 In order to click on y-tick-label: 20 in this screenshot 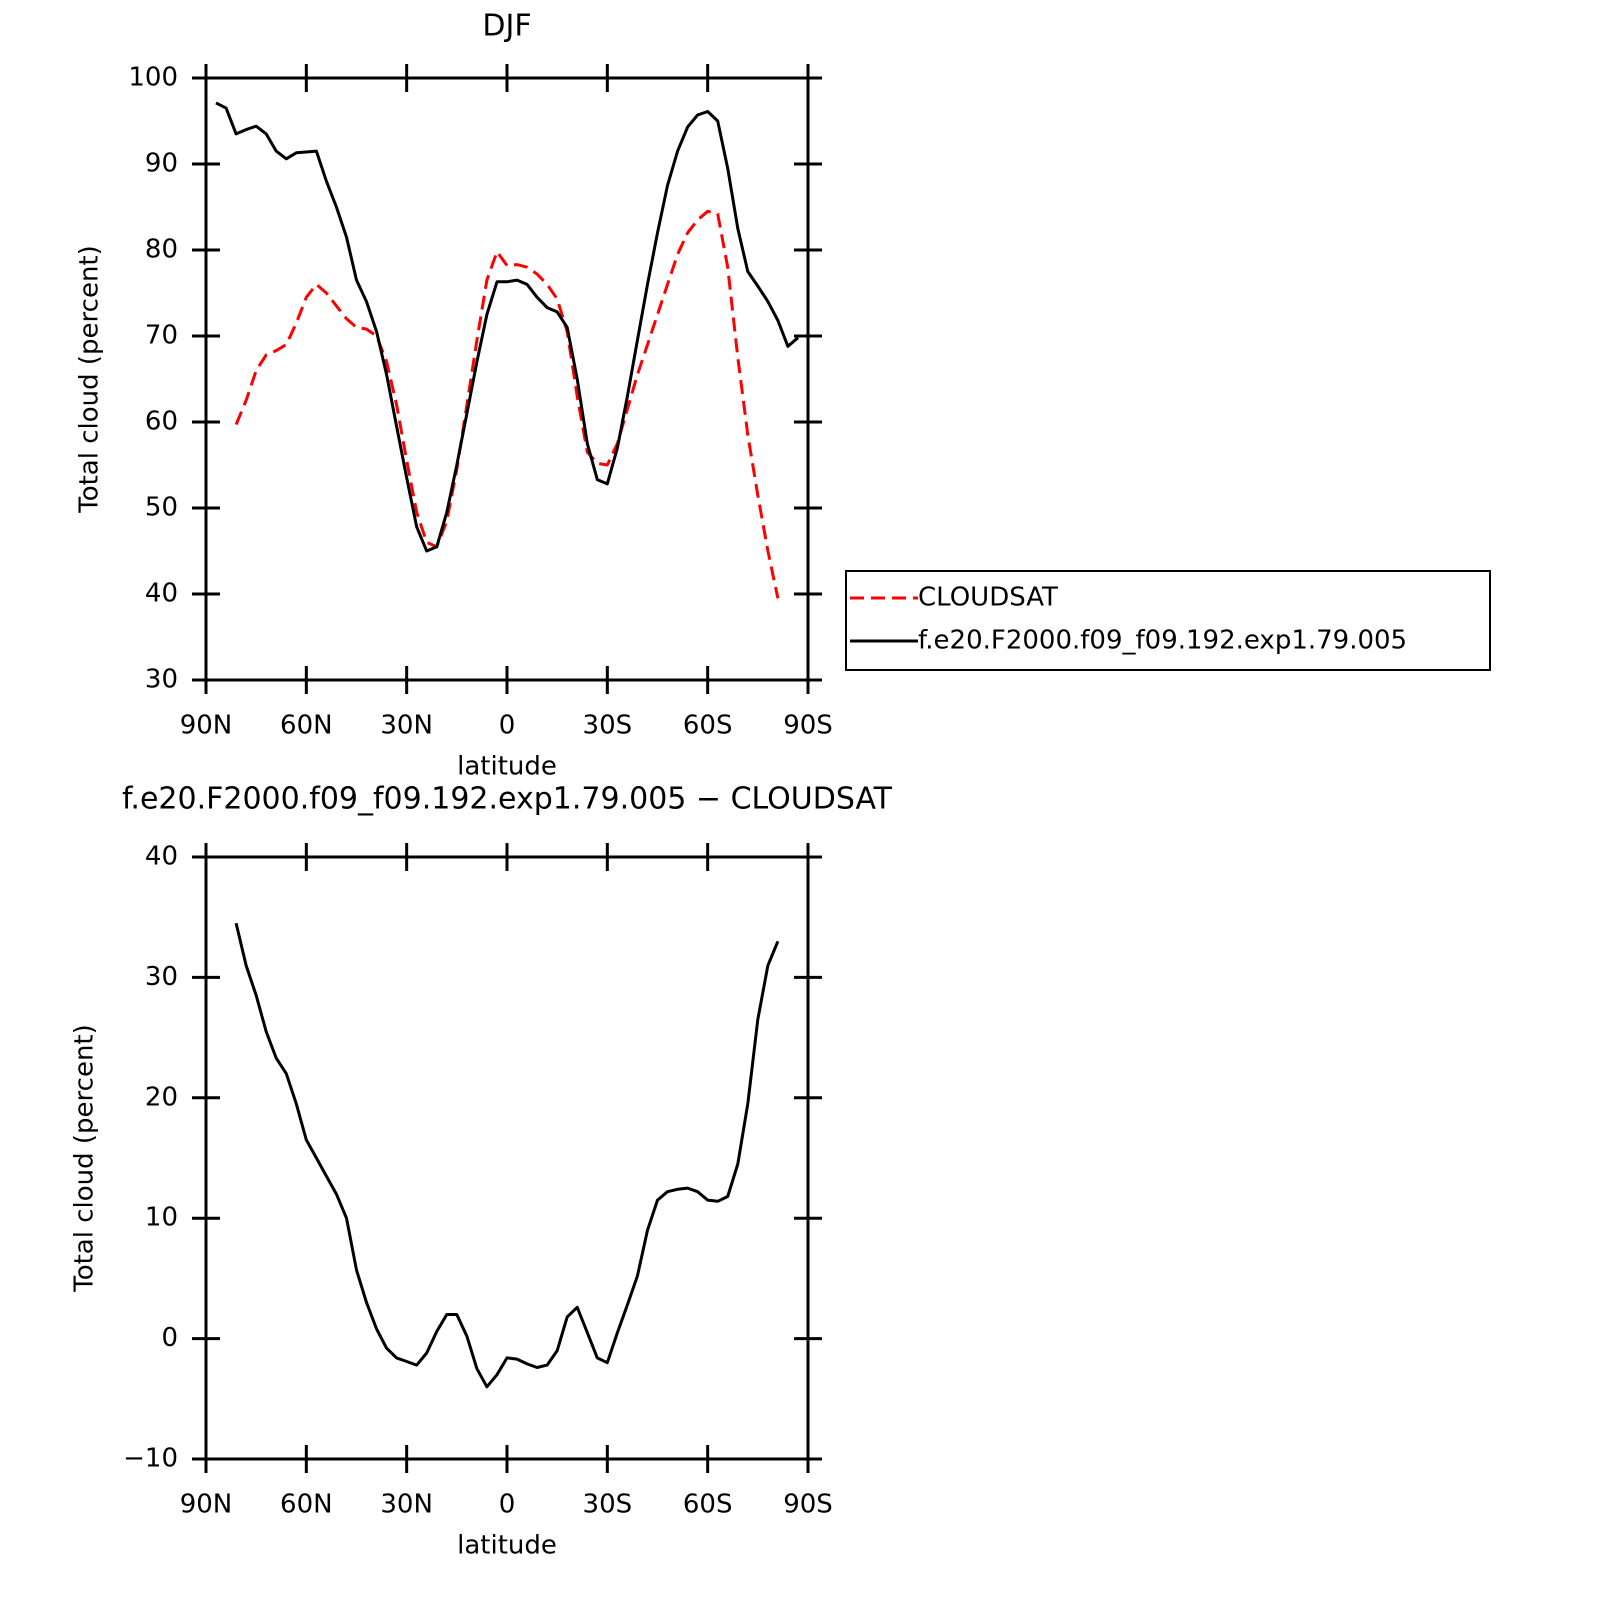, I will do `click(161, 1097)`.